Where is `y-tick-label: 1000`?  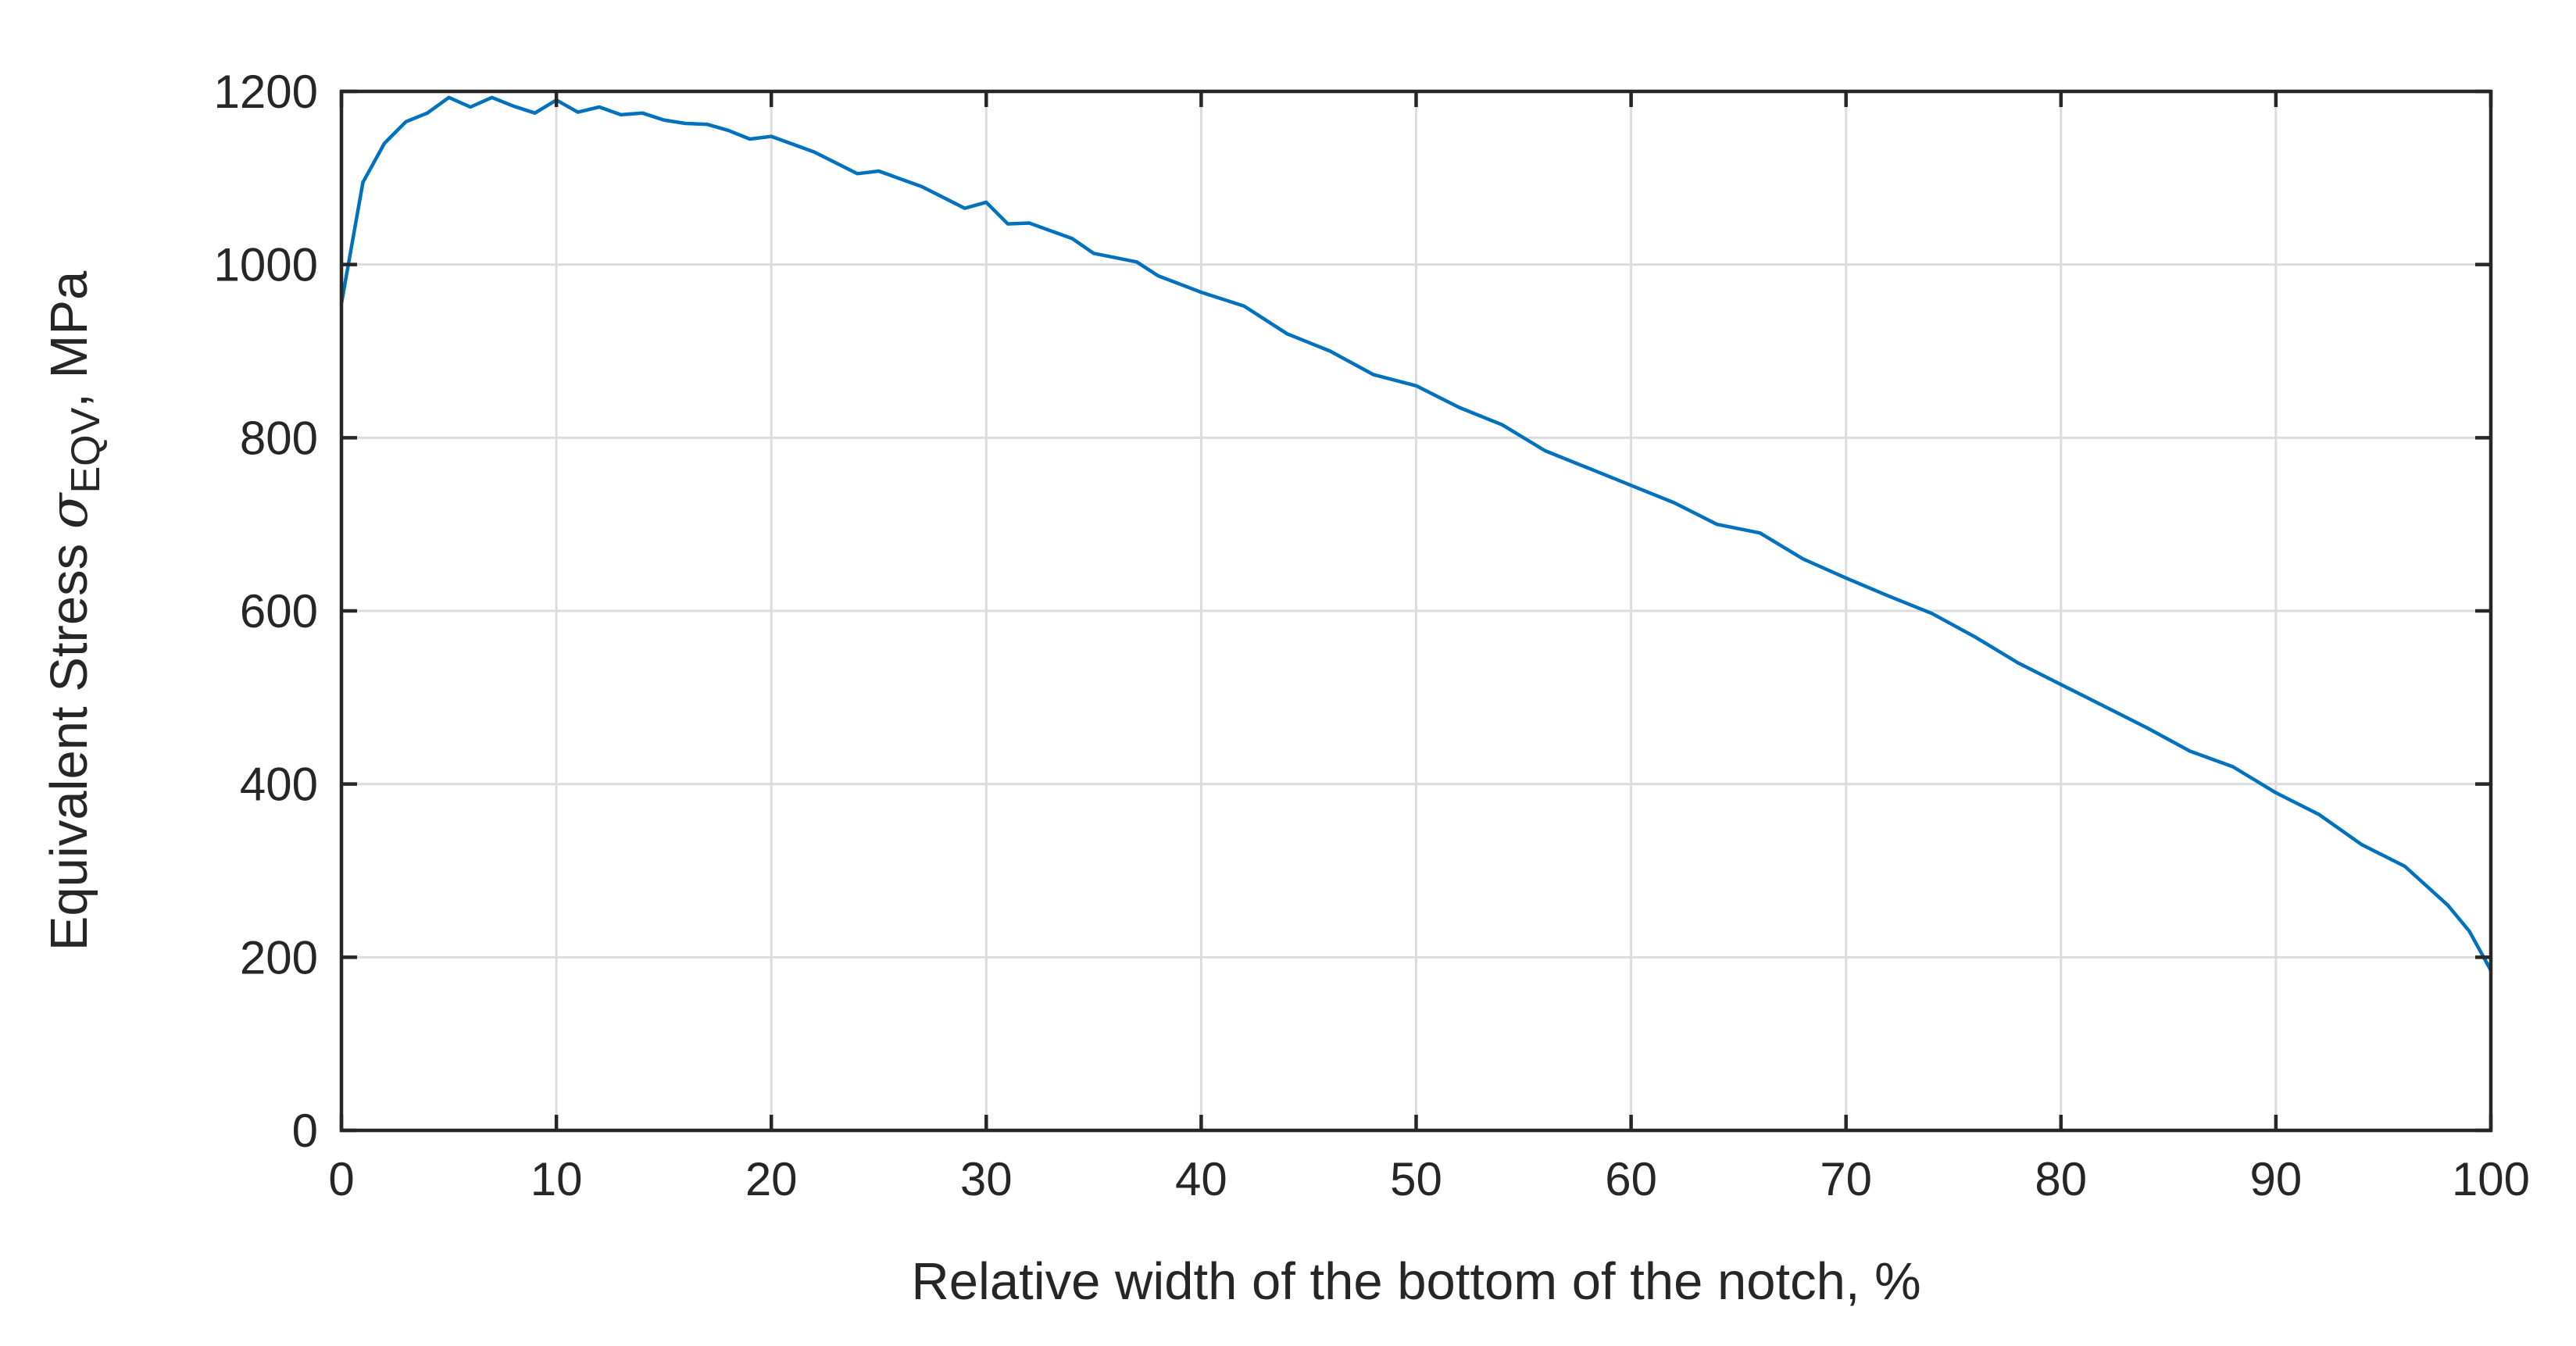 y-tick-label: 1000 is located at coordinates (266, 265).